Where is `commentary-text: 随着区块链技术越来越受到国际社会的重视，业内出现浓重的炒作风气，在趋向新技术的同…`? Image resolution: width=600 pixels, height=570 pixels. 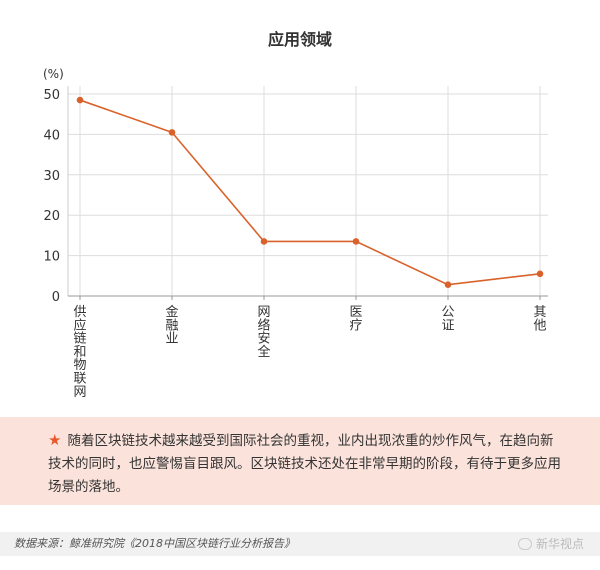 commentary-text: 随着区块链技术越来越受到国际社会的重视，业内出现浓重的炒作风气，在趋向新技术的同… is located at coordinates (304, 464).